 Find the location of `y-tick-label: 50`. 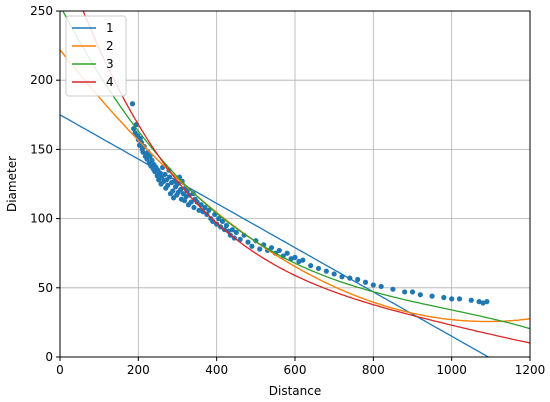

y-tick-label: 50 is located at coordinates (45, 288).